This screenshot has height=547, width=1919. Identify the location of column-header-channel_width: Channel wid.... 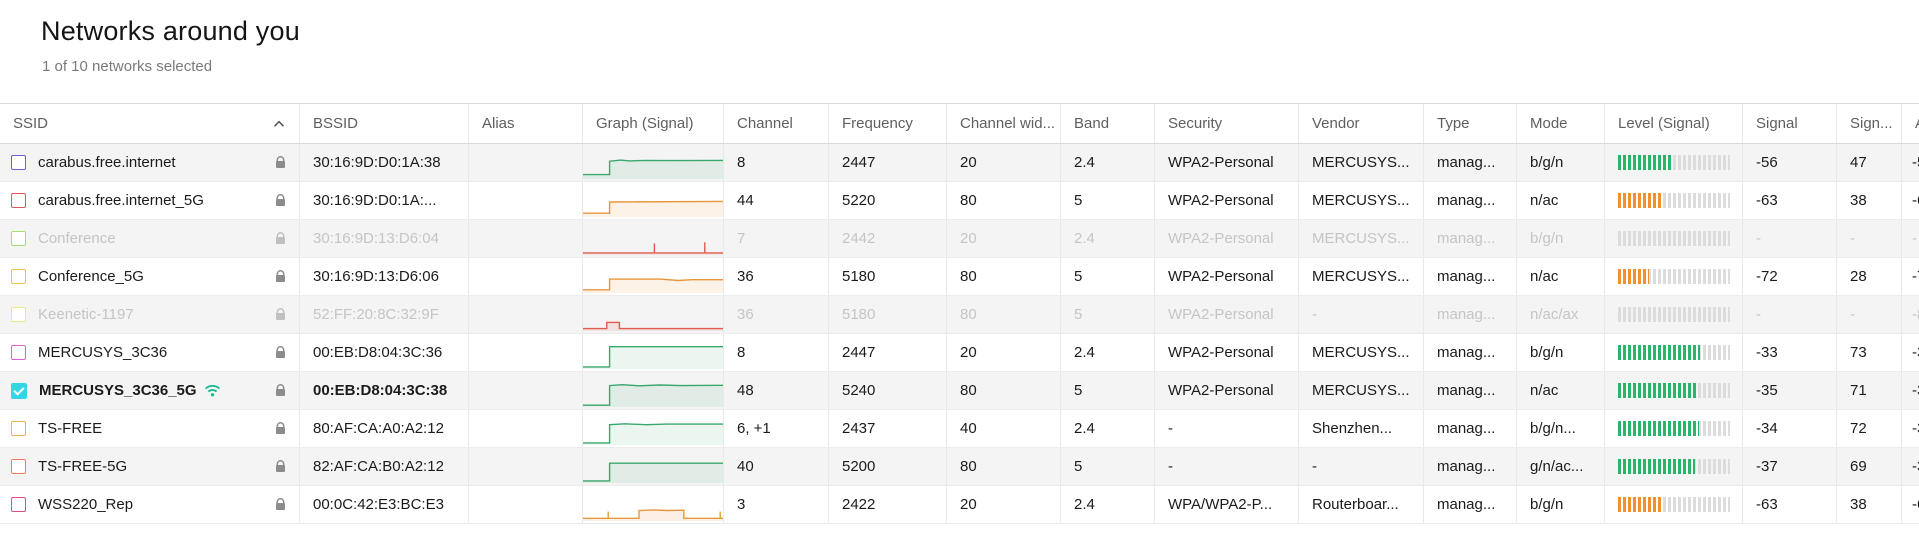
(1004, 123).